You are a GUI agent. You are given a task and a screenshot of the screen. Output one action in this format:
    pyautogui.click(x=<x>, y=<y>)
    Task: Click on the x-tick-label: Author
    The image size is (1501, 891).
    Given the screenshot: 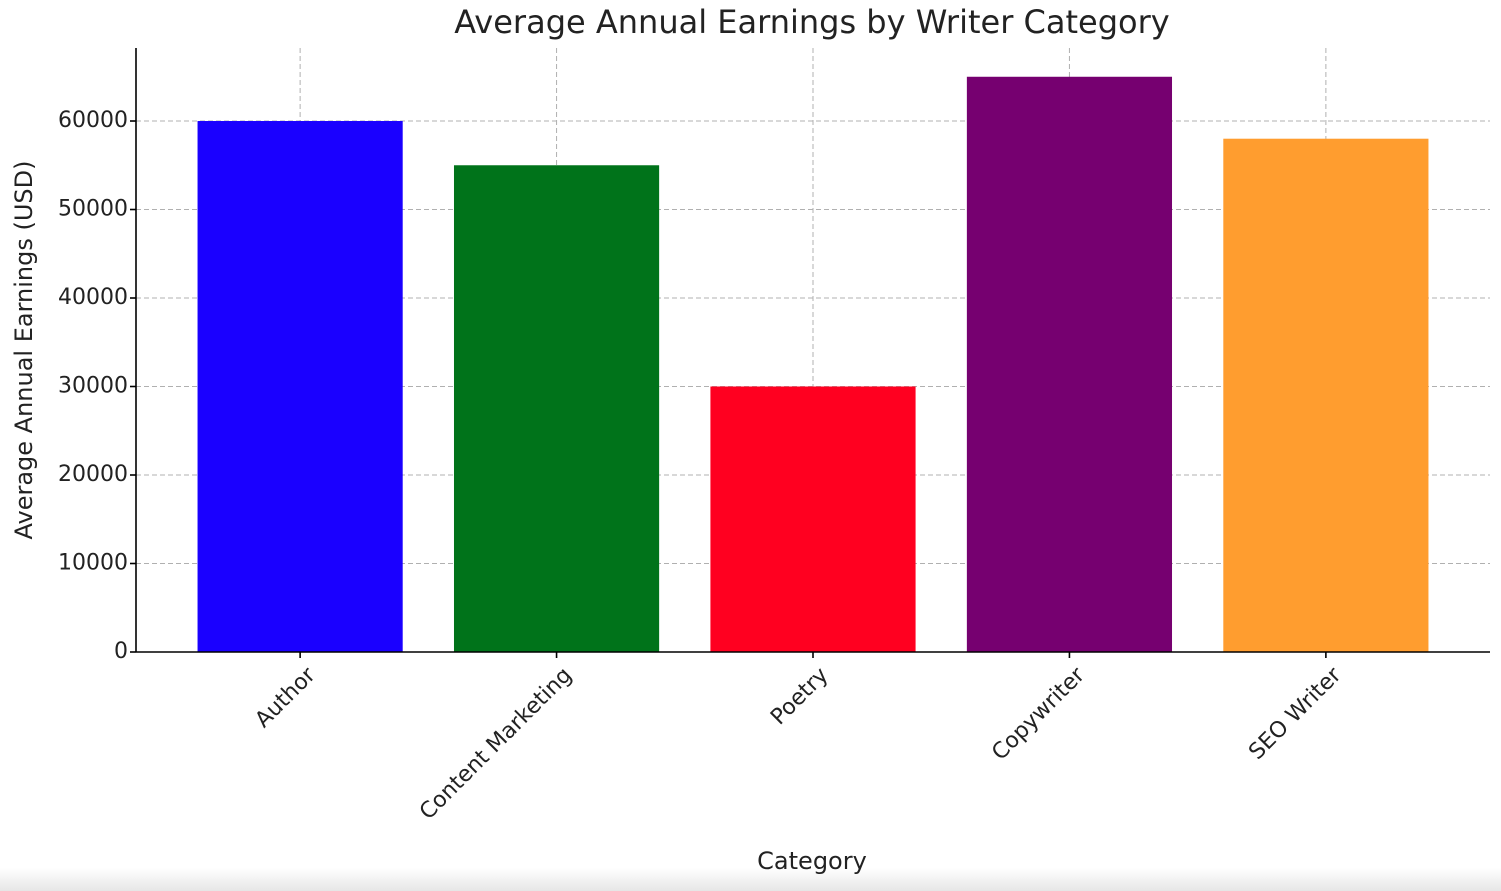 What is the action you would take?
    pyautogui.click(x=286, y=697)
    